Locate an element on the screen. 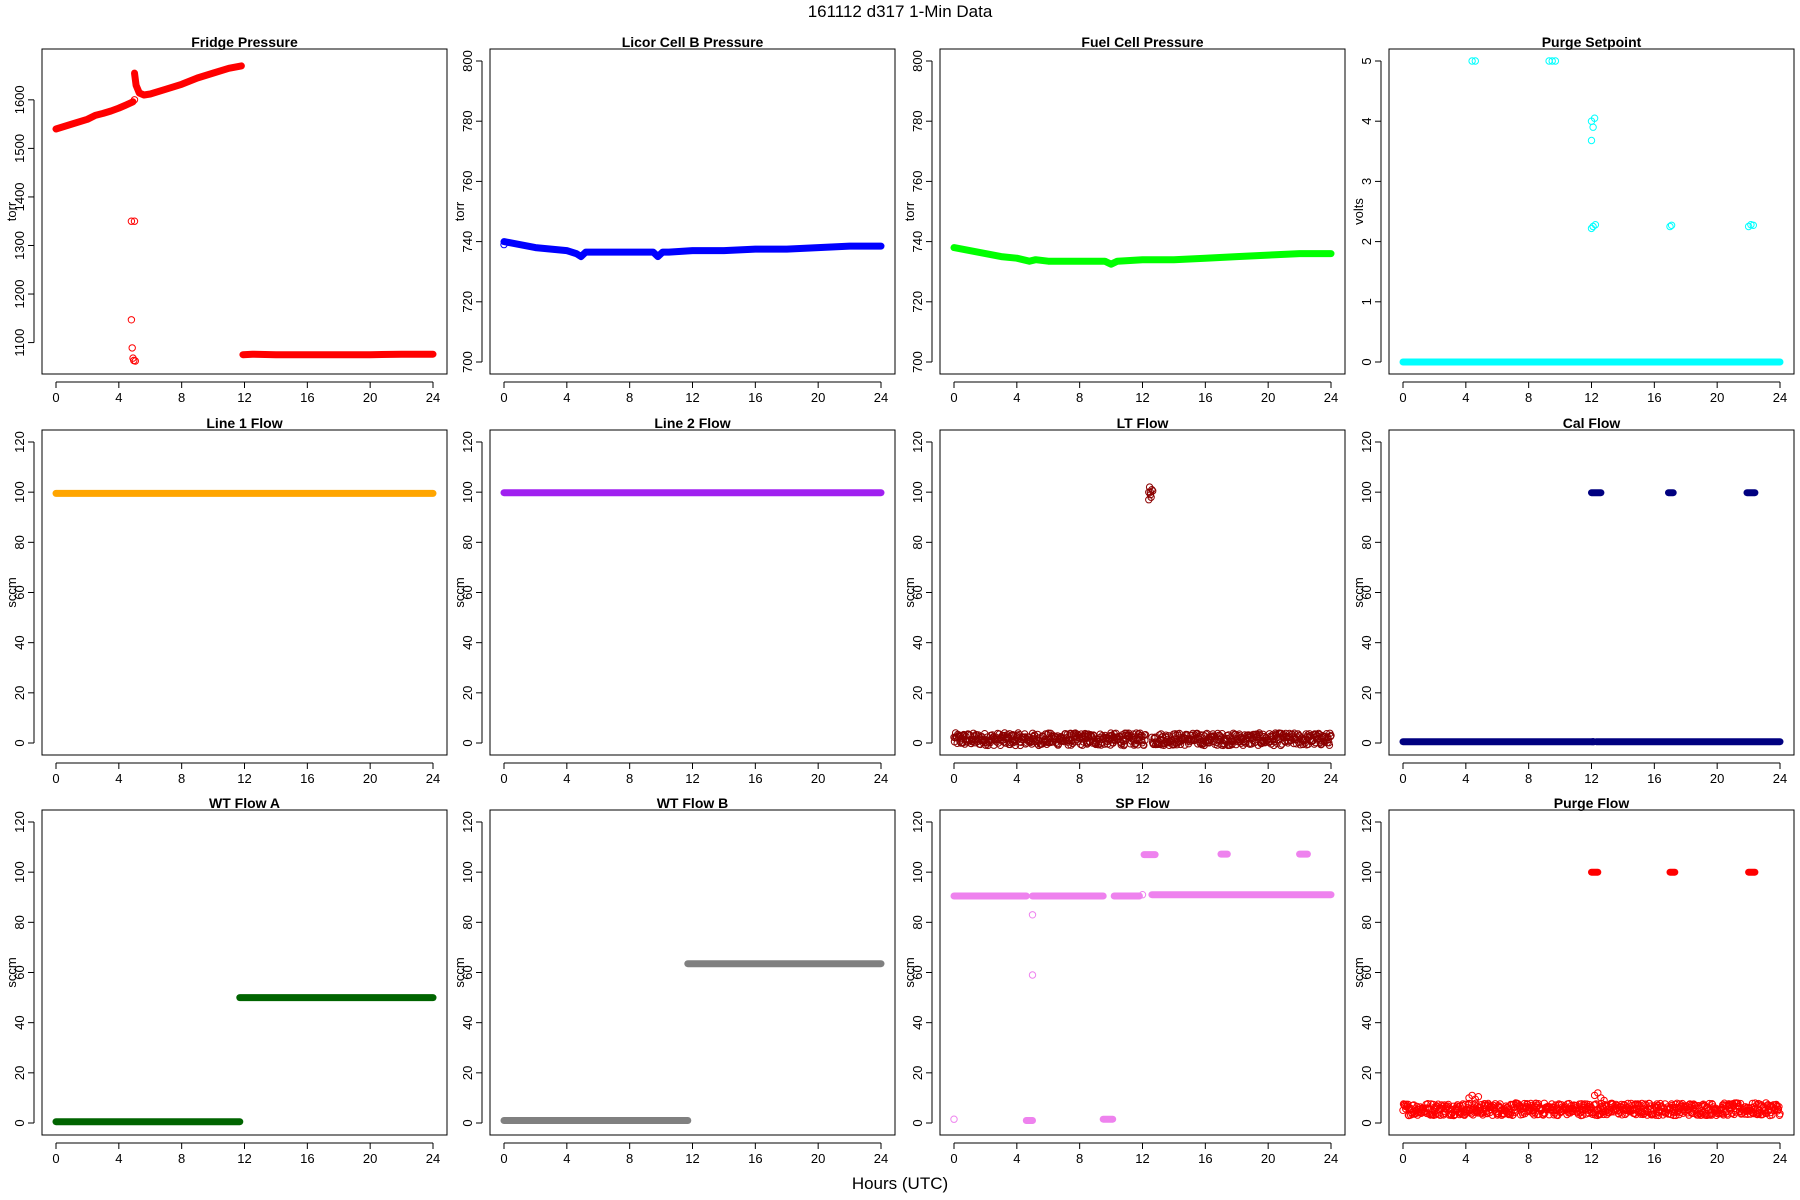 This screenshot has width=1800, height=1200. chart-title: Purge Setpoint is located at coordinates (1592, 42).